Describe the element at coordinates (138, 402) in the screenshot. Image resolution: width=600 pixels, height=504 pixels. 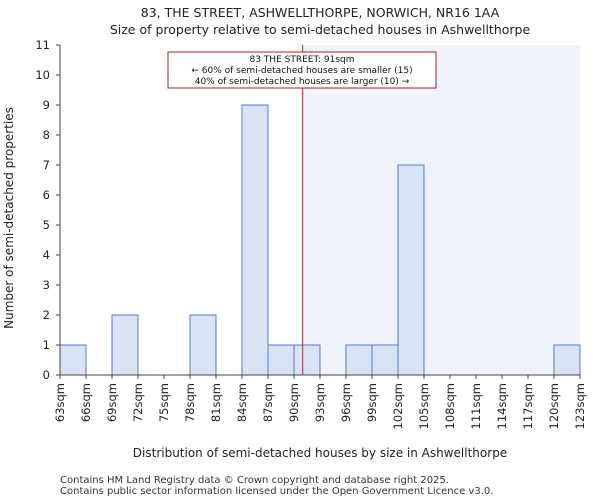
I see `x-tick-label-72sqm: 72sqm` at that location.